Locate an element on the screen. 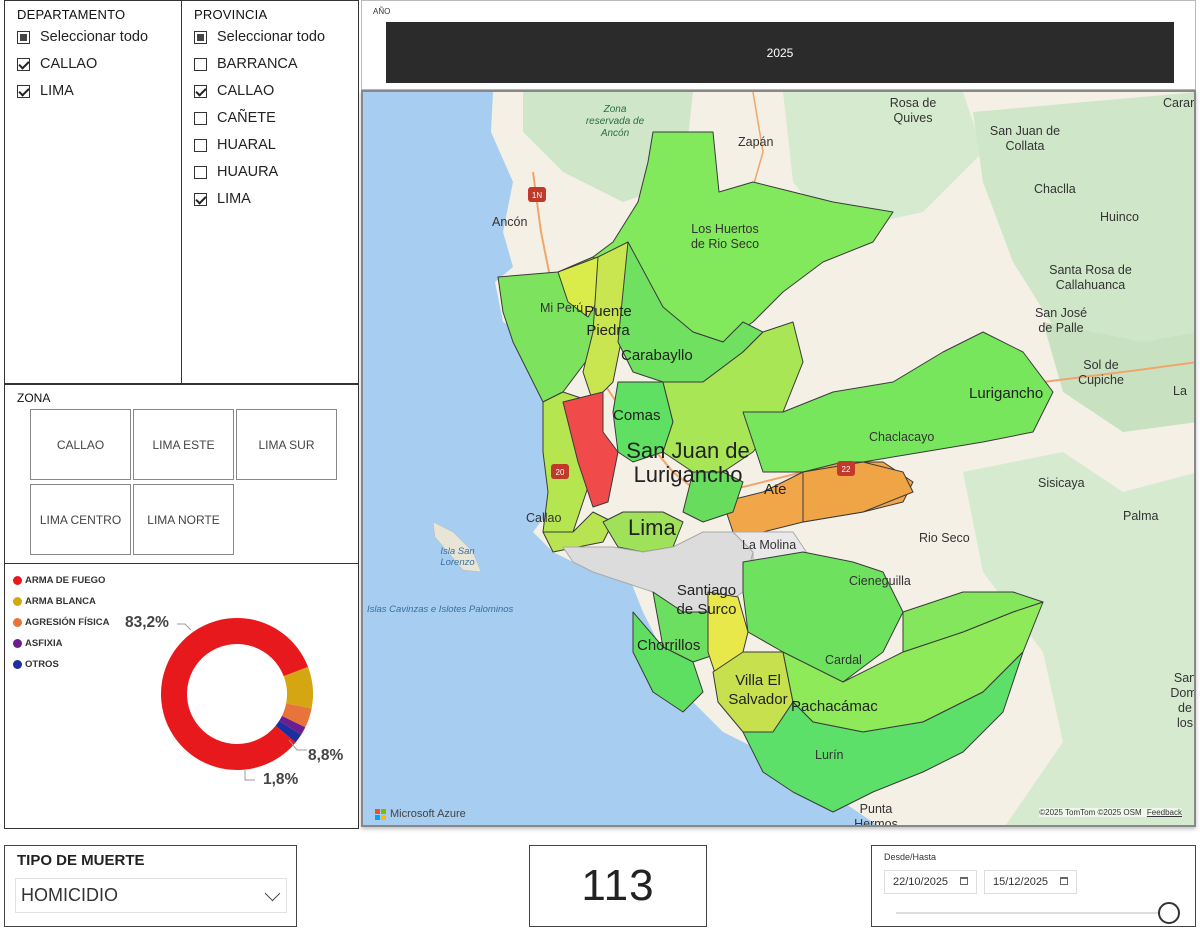  provincia-option: CAÑETE is located at coordinates (235, 118).